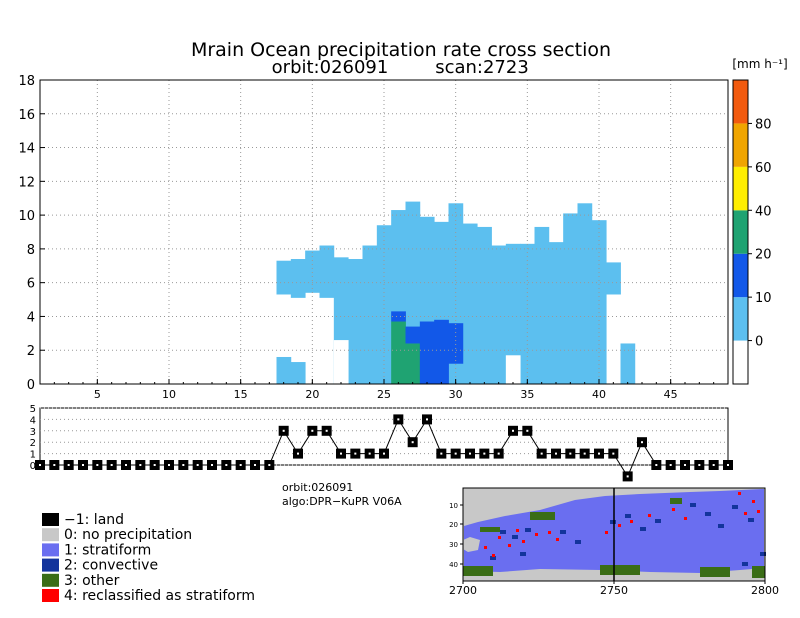 This screenshot has width=800, height=618. I want to click on legend-label: −1: land, so click(94, 520).